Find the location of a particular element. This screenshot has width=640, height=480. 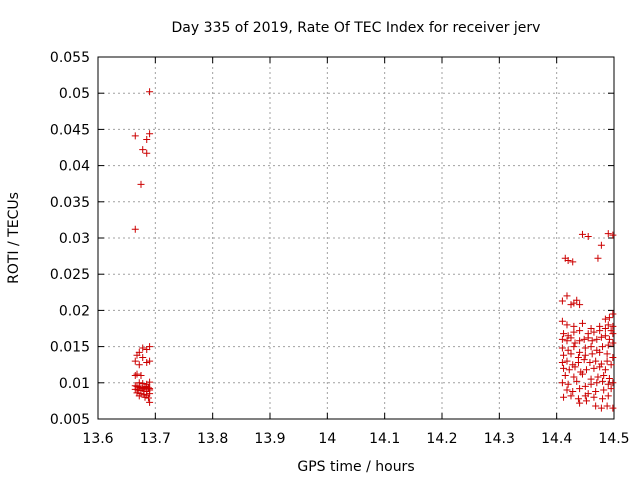

x-tick-label: 13.6 is located at coordinates (97, 439).